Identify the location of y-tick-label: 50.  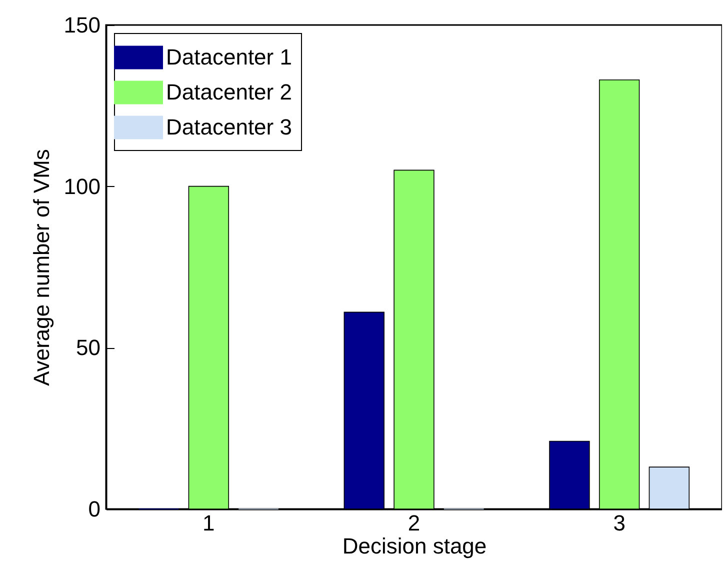
(88, 347).